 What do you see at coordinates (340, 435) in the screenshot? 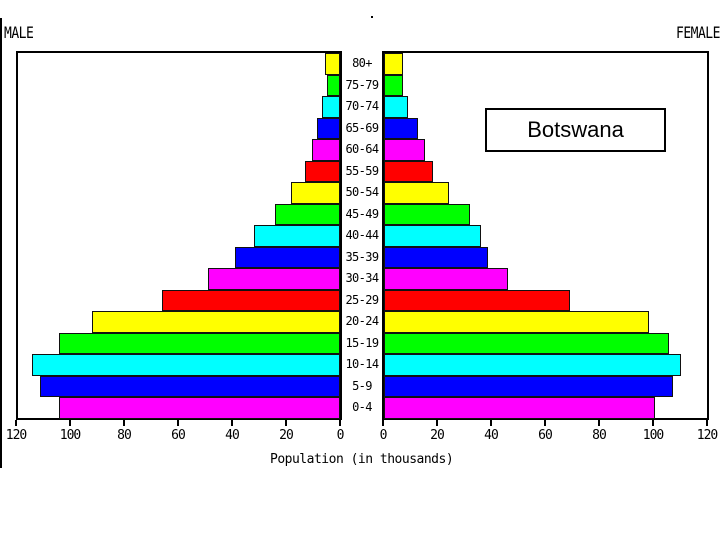
I see `x-tick-label-male: 0` at bounding box center [340, 435].